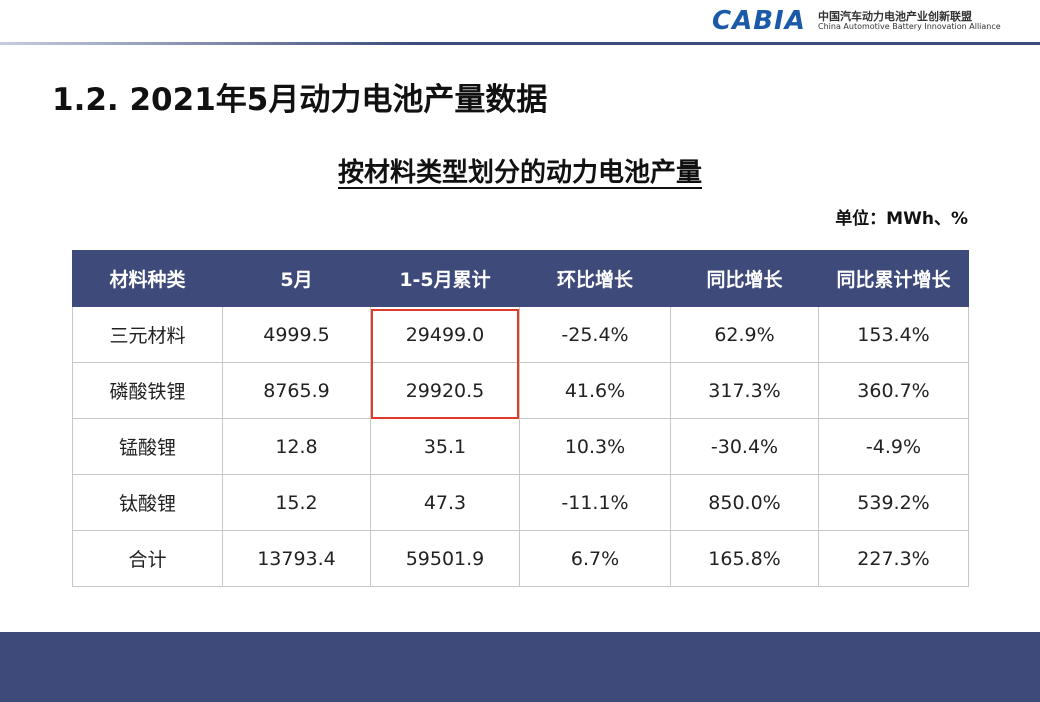 Image resolution: width=1040 pixels, height=702 pixels. I want to click on cell: 153.4%, so click(893, 334).